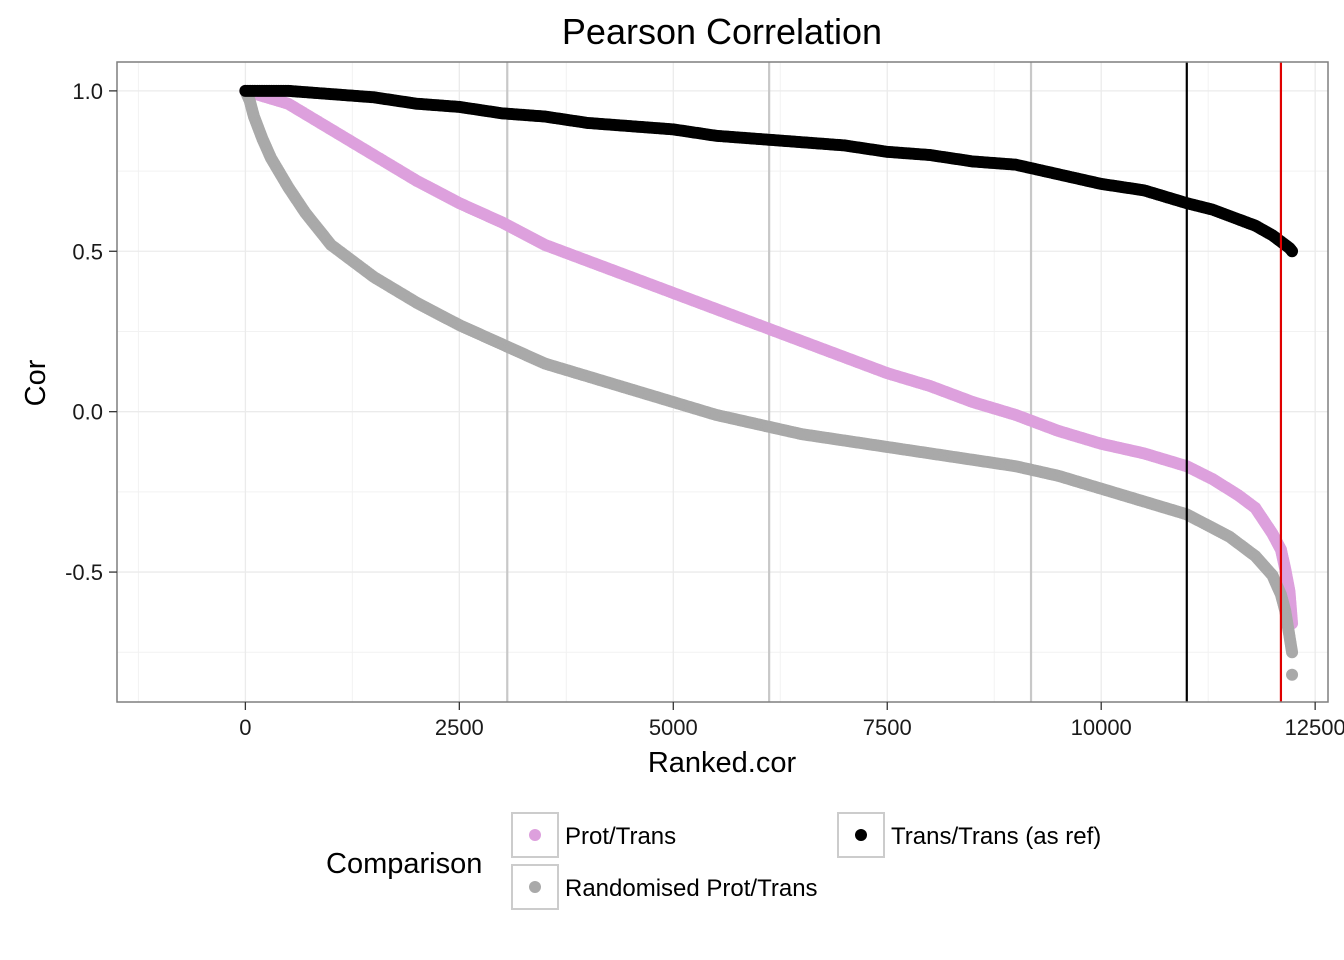 This screenshot has width=1344, height=960. Describe the element at coordinates (691, 888) in the screenshot. I see `legend-label-randomised-prot-trans: Randomised Prot/Trans` at that location.